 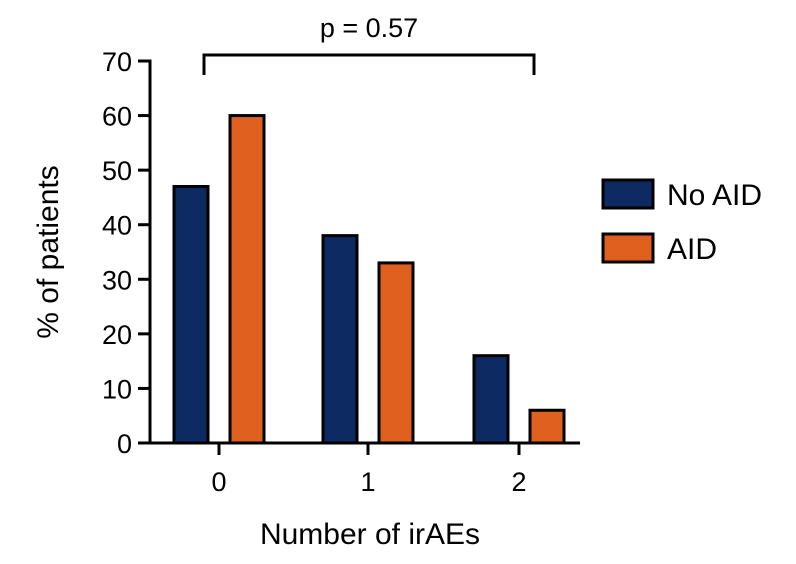 What do you see at coordinates (117, 117) in the screenshot?
I see `y-tick-label: 60` at bounding box center [117, 117].